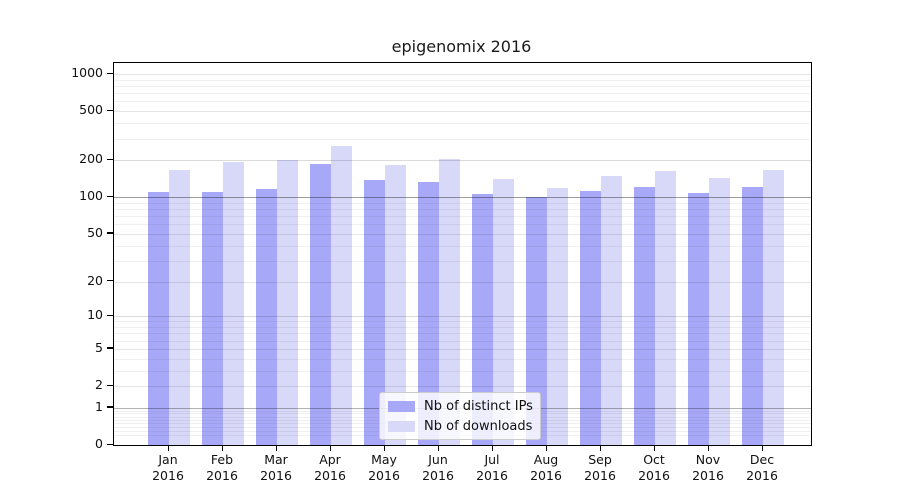 The height and width of the screenshot is (500, 900). Describe the element at coordinates (401, 406) in the screenshot. I see `legend-swatch-distinct-ips` at that location.